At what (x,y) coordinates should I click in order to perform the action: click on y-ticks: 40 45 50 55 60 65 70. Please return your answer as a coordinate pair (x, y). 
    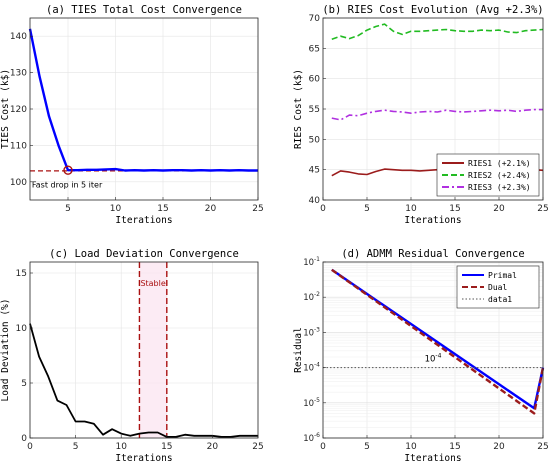
    Looking at the image, I should click on (317, 110).